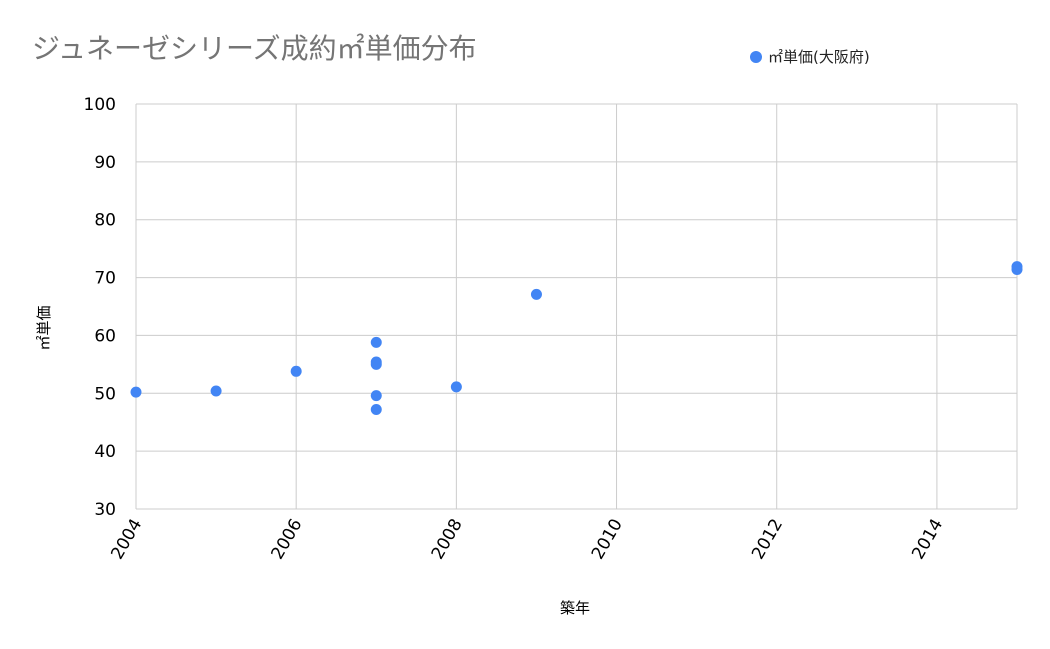 The height and width of the screenshot is (649, 1050). I want to click on x-tick-label: 2006, so click(287, 539).